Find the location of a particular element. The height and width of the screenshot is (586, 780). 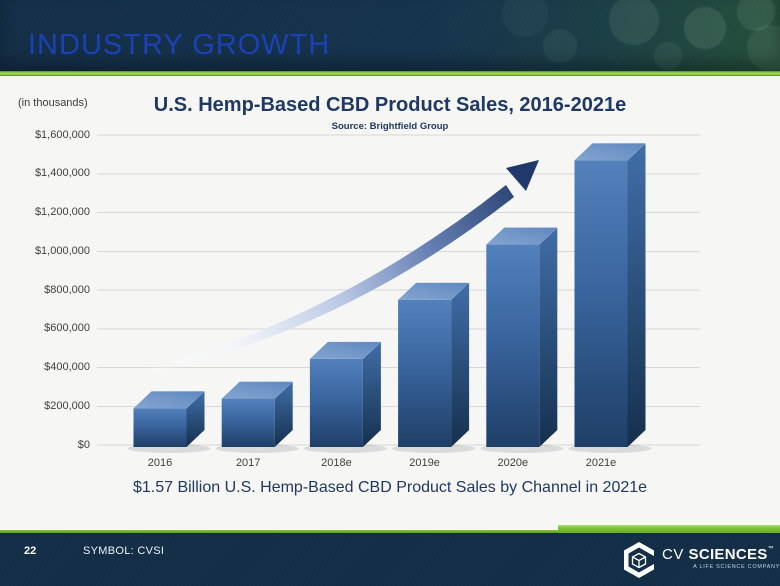

y-axis-unit-label: (in thousands) is located at coordinates (53, 103).